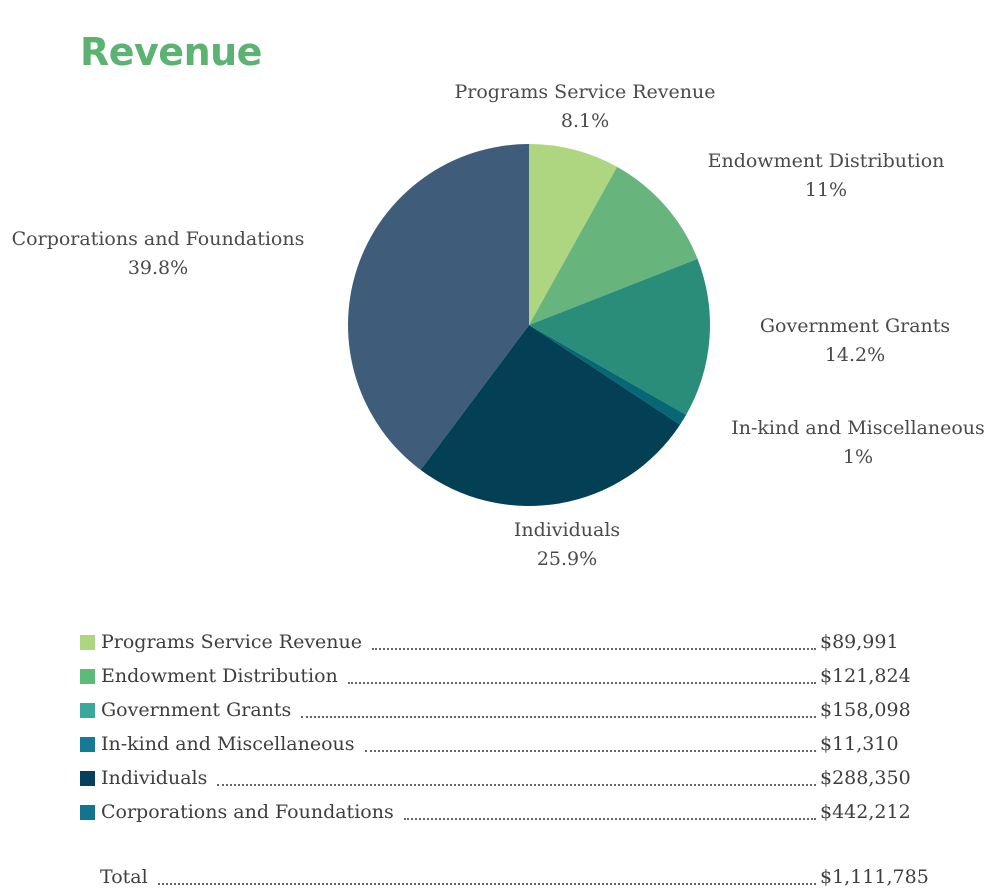 This screenshot has width=1000, height=895. I want to click on legend-label: Government Grants, so click(196, 710).